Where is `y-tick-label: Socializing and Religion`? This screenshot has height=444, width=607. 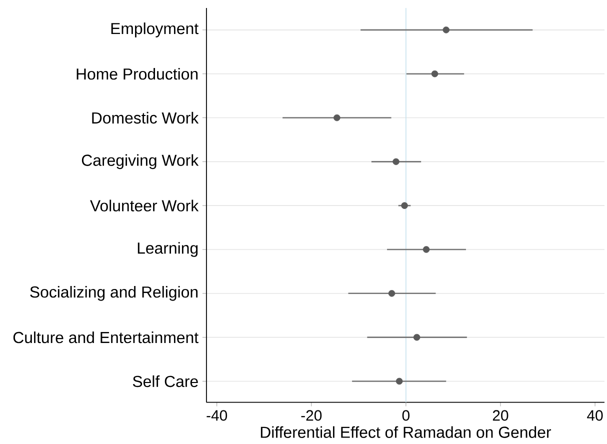 y-tick-label: Socializing and Religion is located at coordinates (114, 293).